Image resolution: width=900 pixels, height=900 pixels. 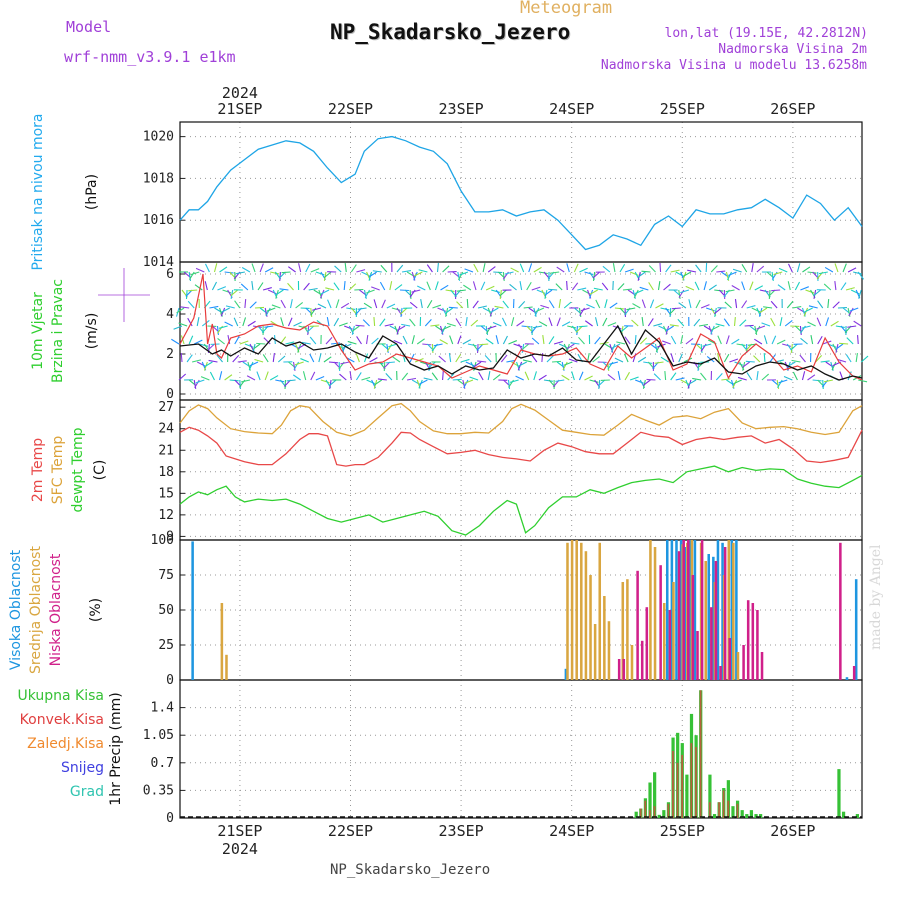 I want to click on x-tick-label-top: 25SEP, so click(x=682, y=109).